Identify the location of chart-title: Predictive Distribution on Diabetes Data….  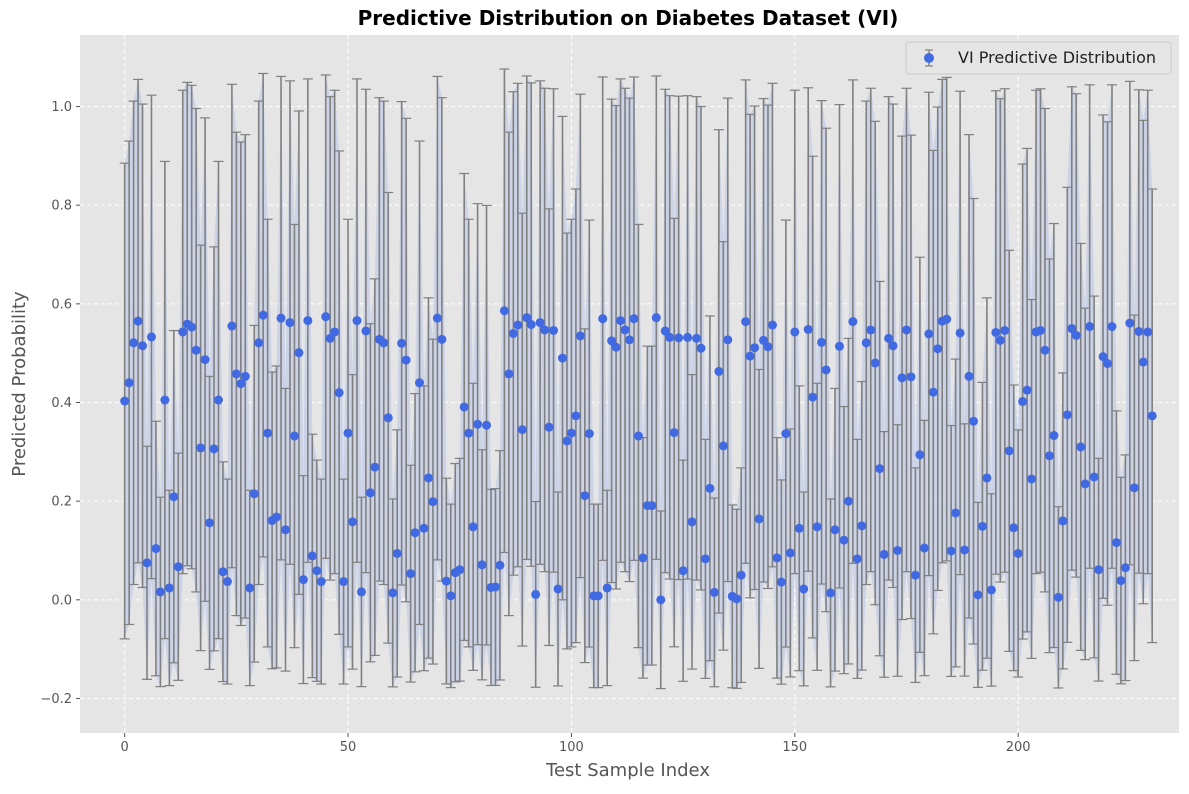
(628, 18).